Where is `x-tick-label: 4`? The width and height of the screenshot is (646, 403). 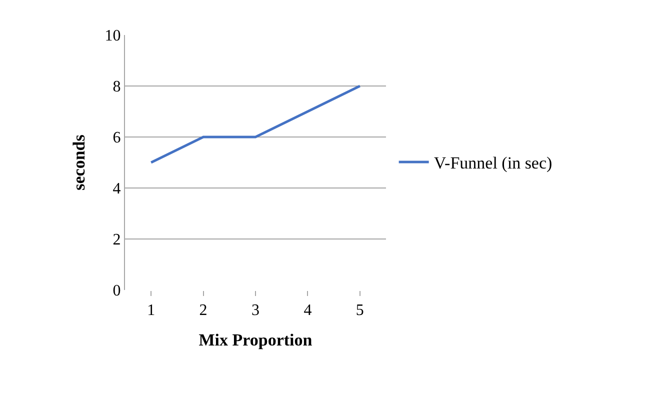
x-tick-label: 4 is located at coordinates (308, 311).